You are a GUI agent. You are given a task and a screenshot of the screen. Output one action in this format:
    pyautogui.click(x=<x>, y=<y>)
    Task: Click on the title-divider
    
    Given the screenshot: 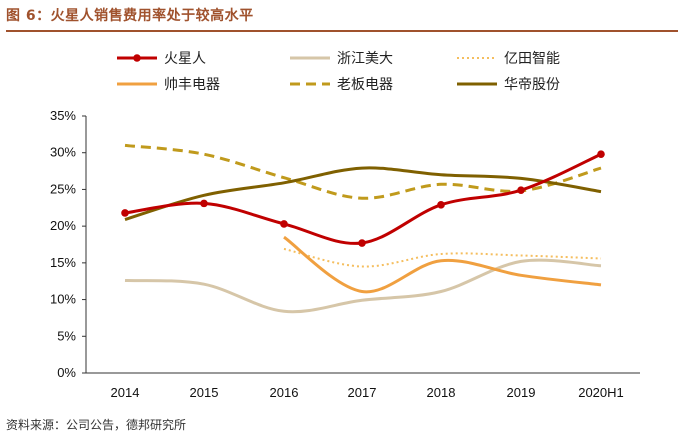 What is the action you would take?
    pyautogui.click(x=342, y=31)
    